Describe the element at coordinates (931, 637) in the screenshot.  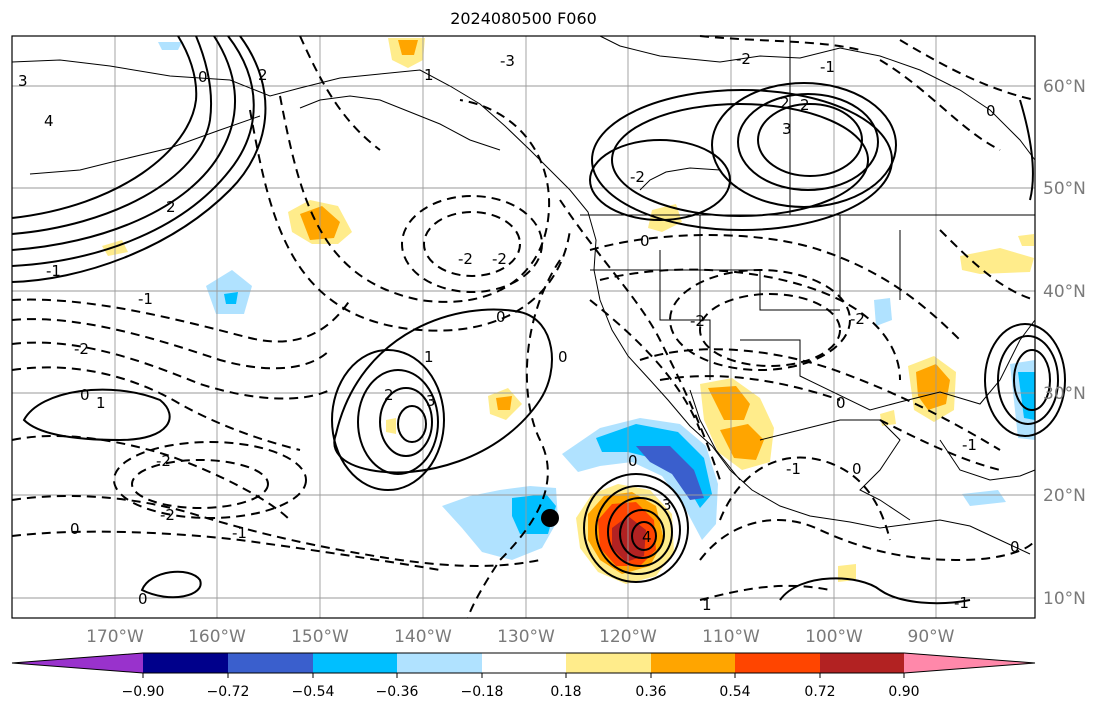
I see `lon-label: 90°W` at that location.